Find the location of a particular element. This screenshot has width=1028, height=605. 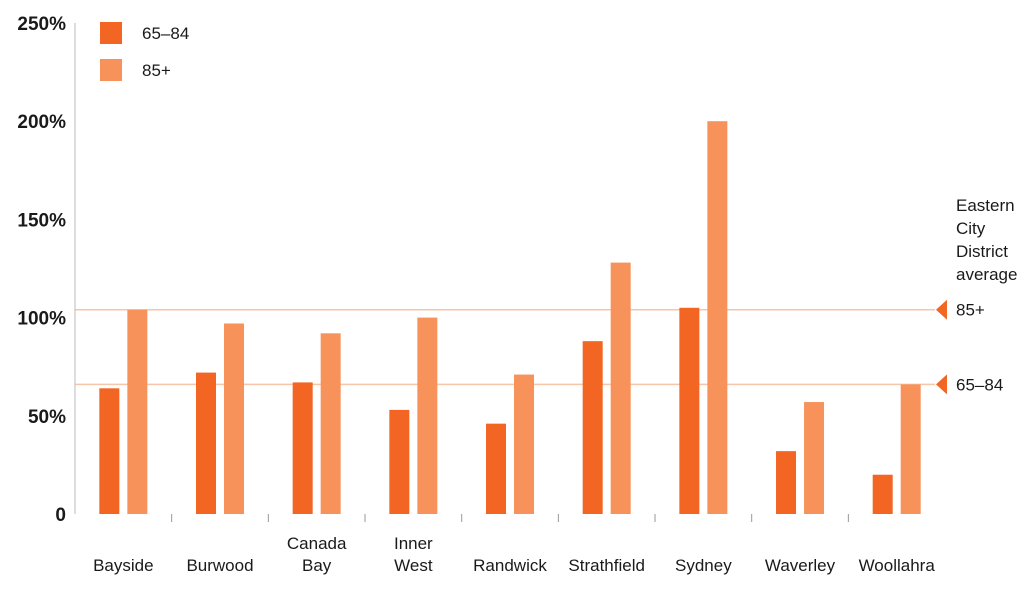

reference-label-1: 65–84 is located at coordinates (979, 384).